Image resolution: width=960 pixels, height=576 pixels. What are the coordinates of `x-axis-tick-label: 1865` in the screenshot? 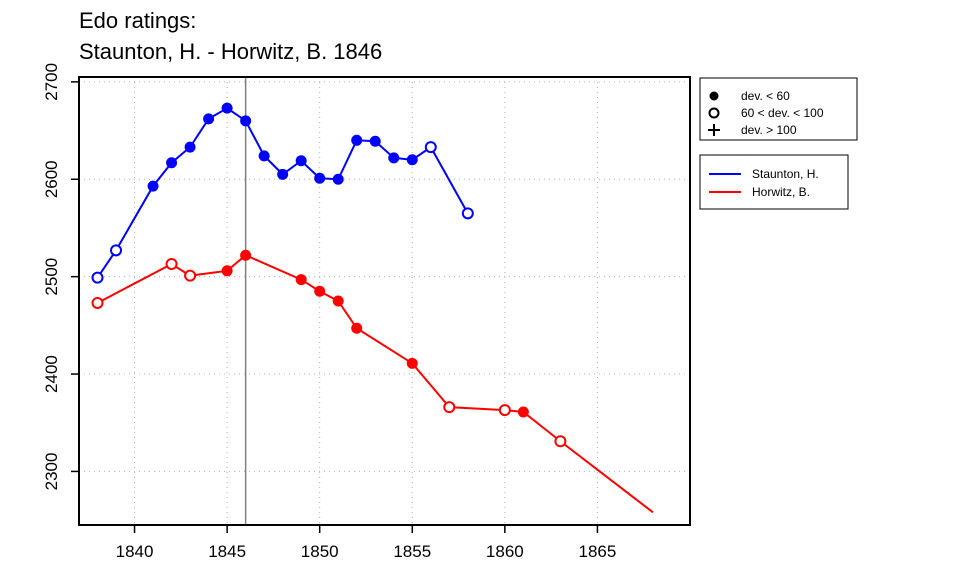 It's located at (598, 551).